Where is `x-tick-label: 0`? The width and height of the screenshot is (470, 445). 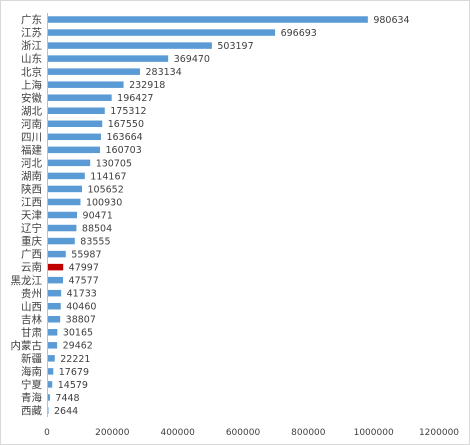
x-tick-label: 0 is located at coordinates (47, 433).